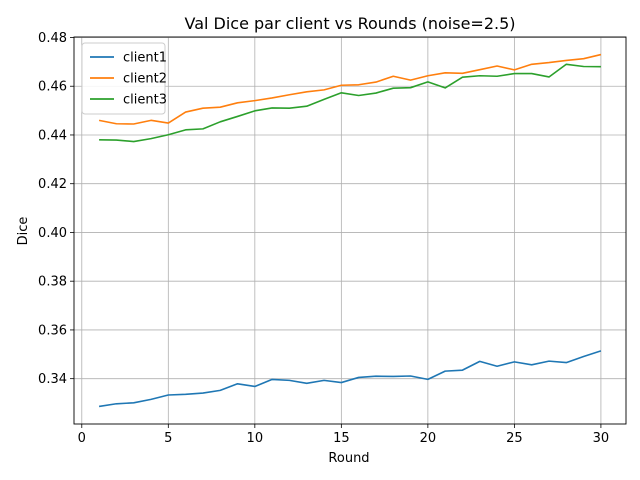 The width and height of the screenshot is (640, 480). What do you see at coordinates (23, 231) in the screenshot?
I see `y-axis-title: Dice` at bounding box center [23, 231].